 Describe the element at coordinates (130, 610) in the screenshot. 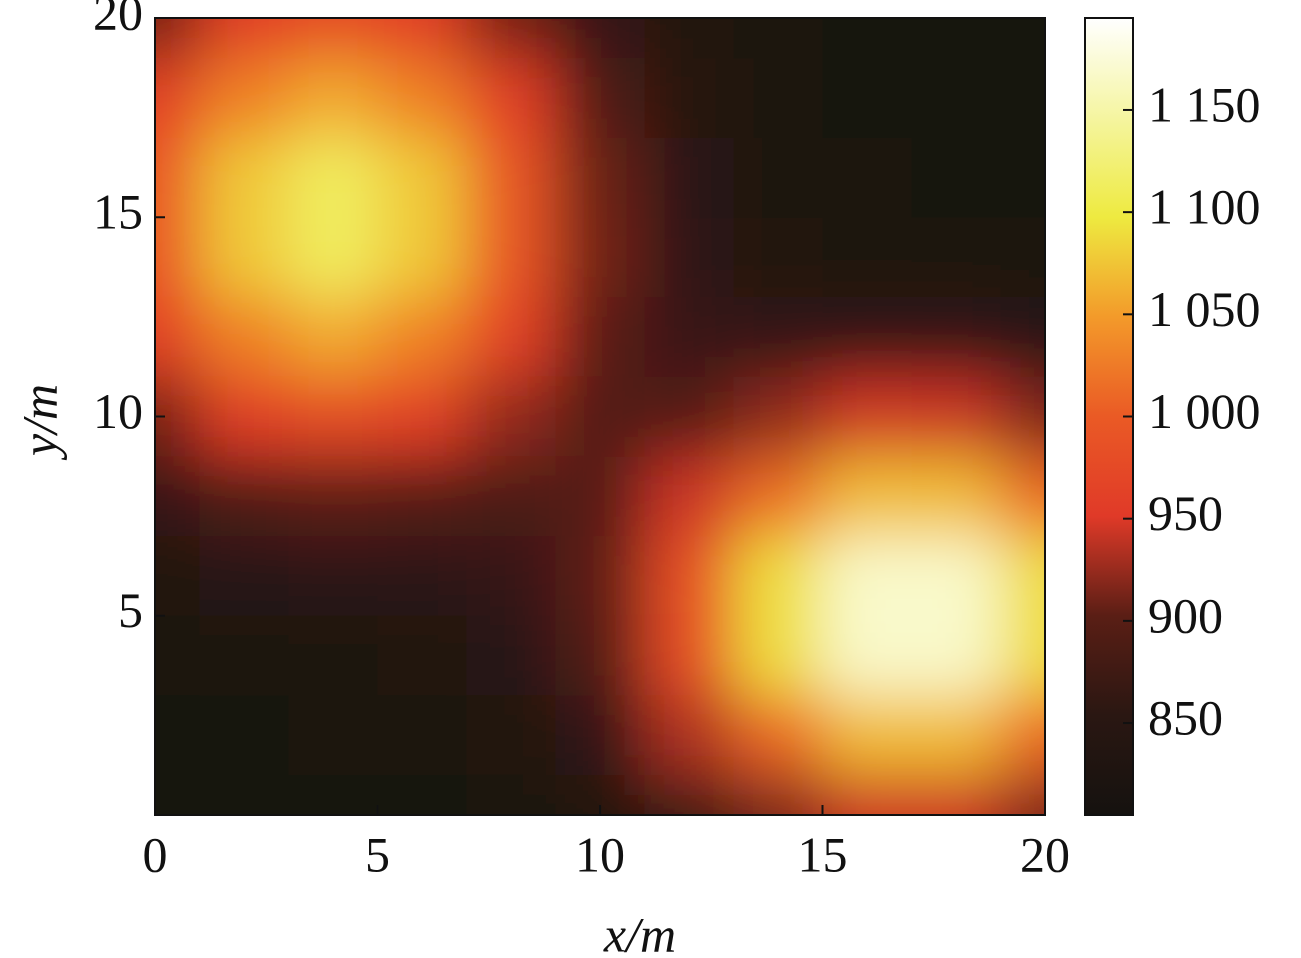

I see `y-tick-label: 5` at that location.